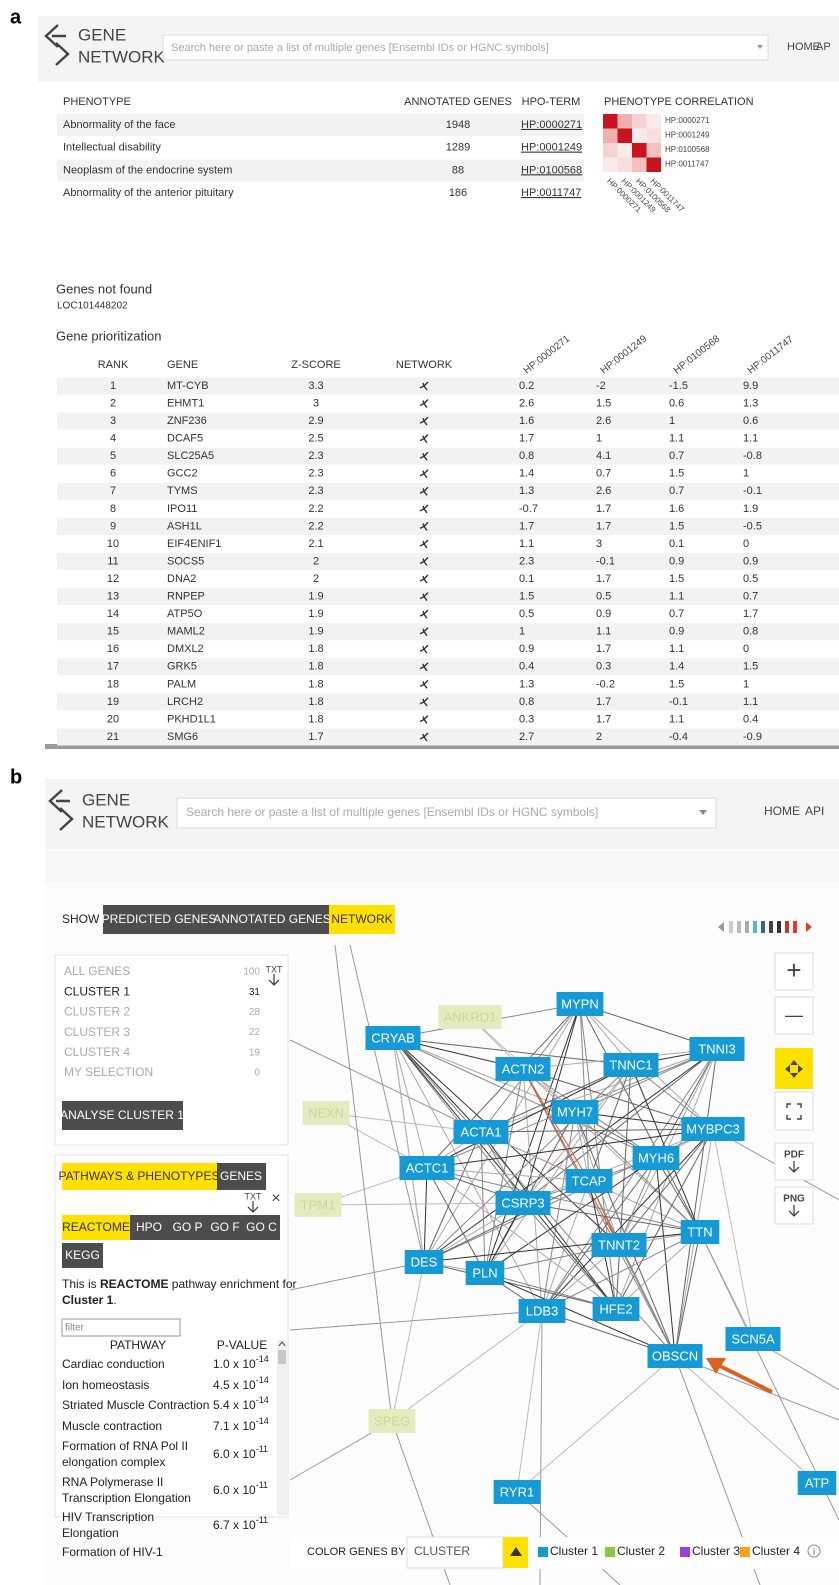  What do you see at coordinates (551, 125) in the screenshot?
I see `hpo-term-link: HP:0000271` at bounding box center [551, 125].